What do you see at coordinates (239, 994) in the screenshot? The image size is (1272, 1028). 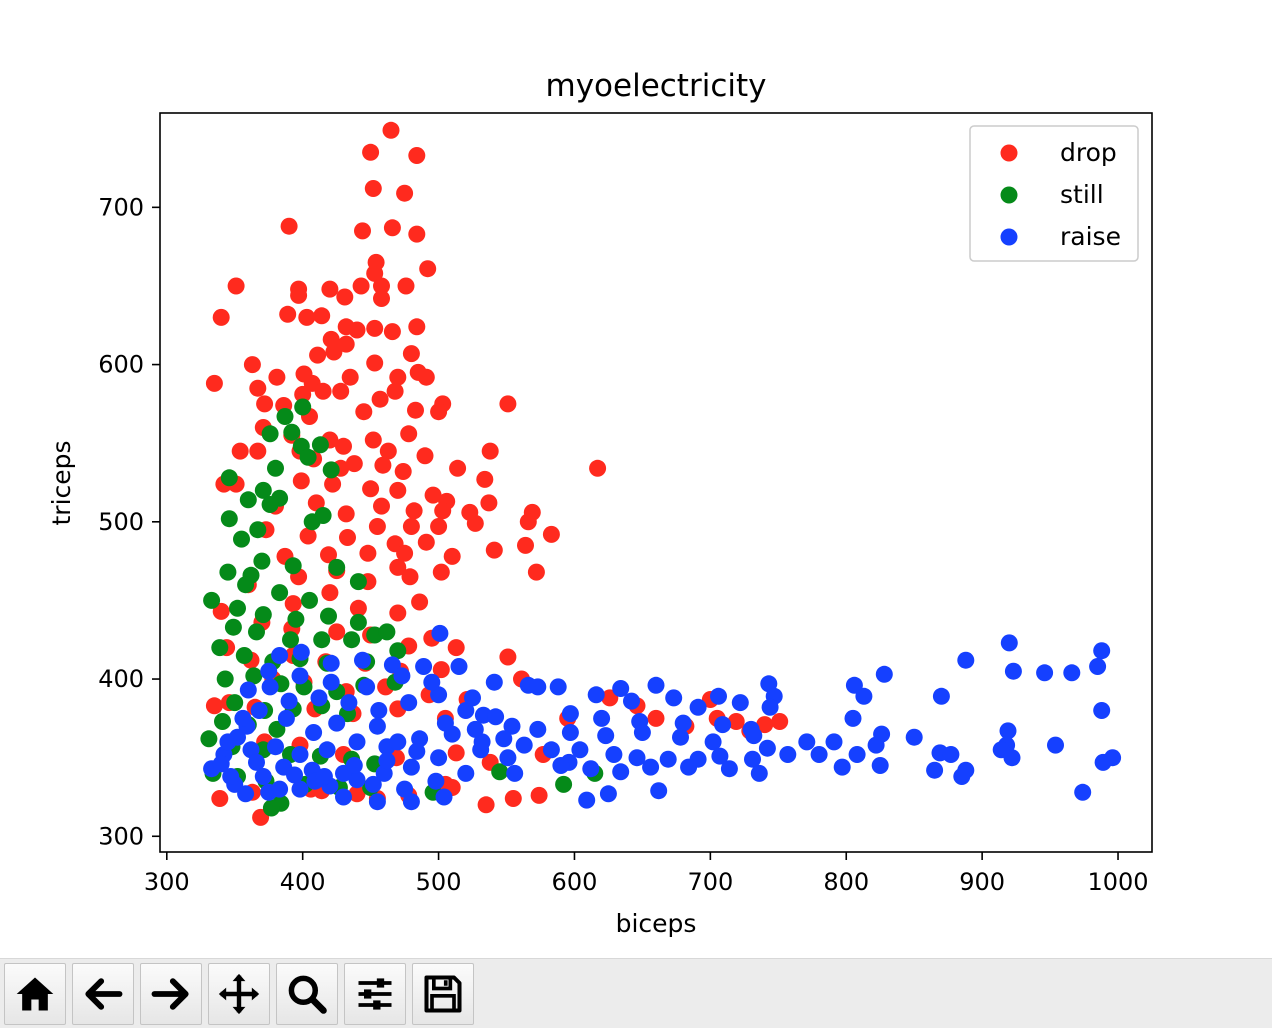 I see `pan-button` at bounding box center [239, 994].